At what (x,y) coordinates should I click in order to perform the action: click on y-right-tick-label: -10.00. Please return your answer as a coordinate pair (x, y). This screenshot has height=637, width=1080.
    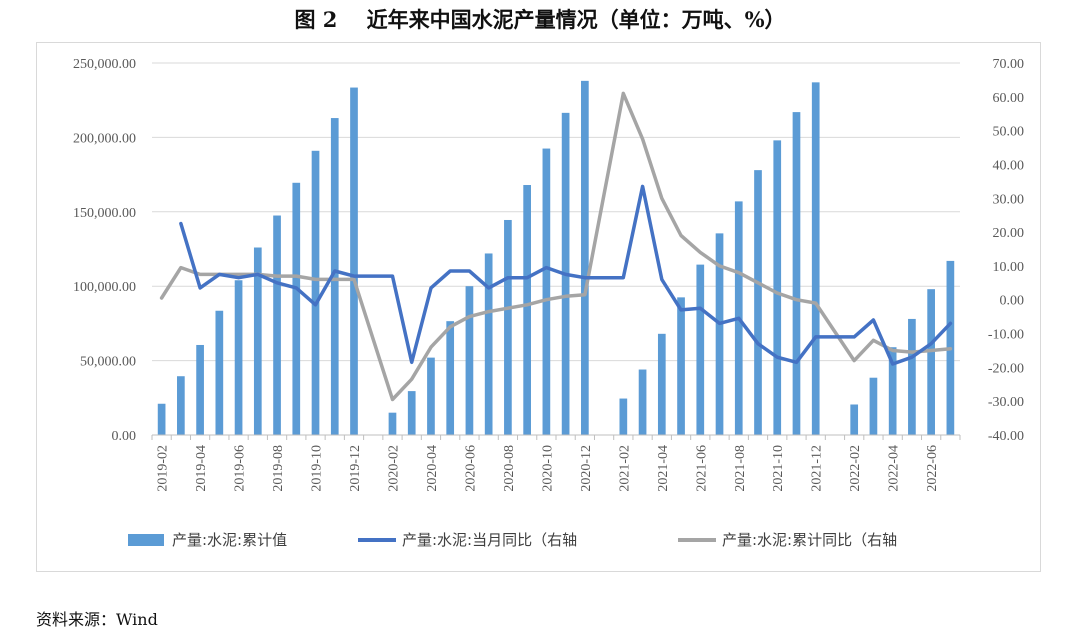
    Looking at the image, I should click on (1006, 335).